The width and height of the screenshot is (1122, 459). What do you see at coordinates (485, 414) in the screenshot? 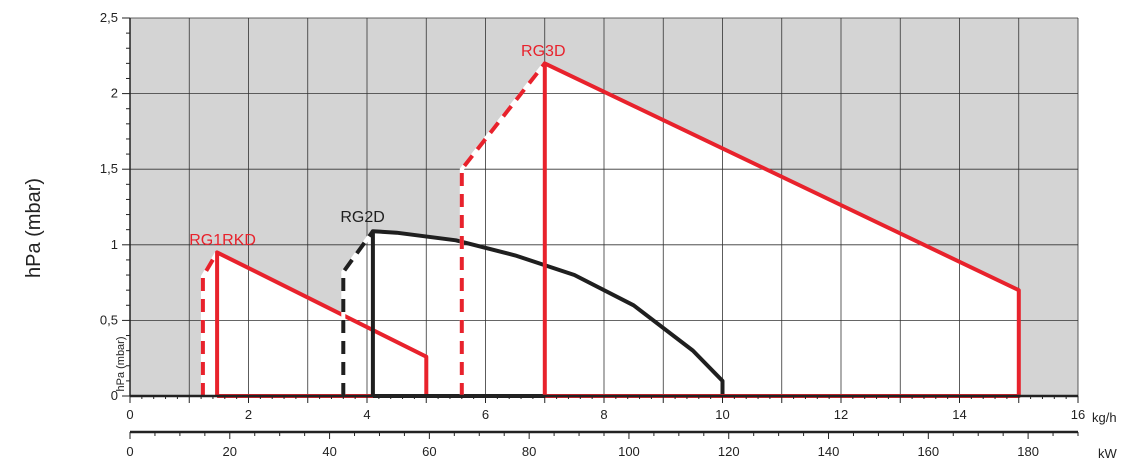
I see `x-tick-label: 6` at bounding box center [485, 414].